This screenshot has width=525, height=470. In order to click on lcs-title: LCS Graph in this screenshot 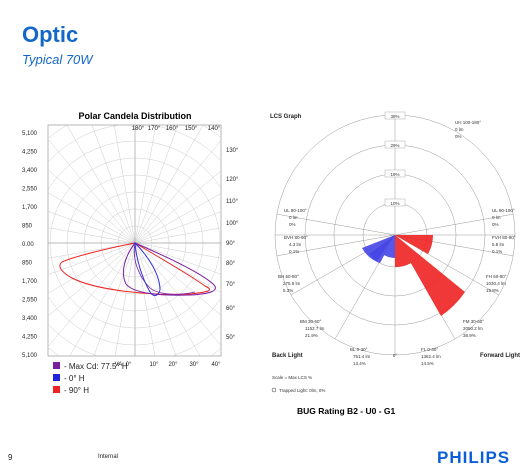, I will do `click(286, 117)`.